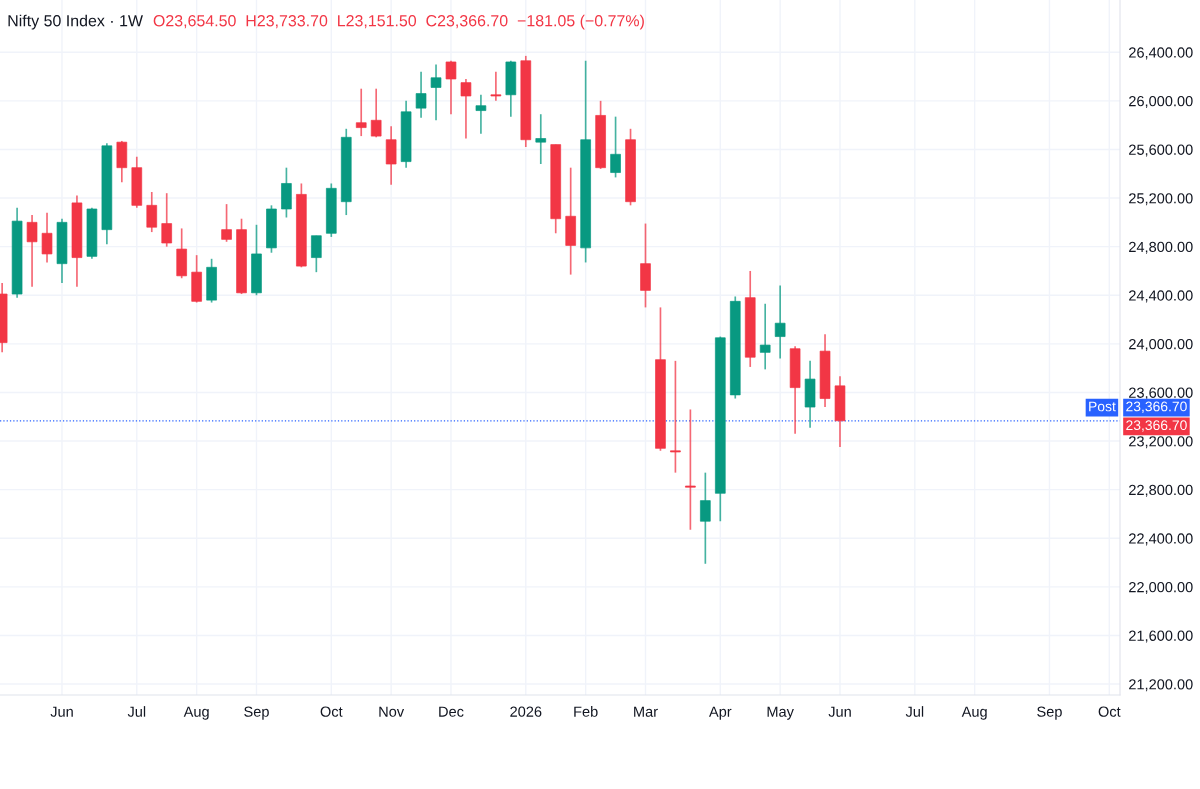 Image resolution: width=1200 pixels, height=789 pixels. I want to click on x-tick-label: Nov, so click(392, 711).